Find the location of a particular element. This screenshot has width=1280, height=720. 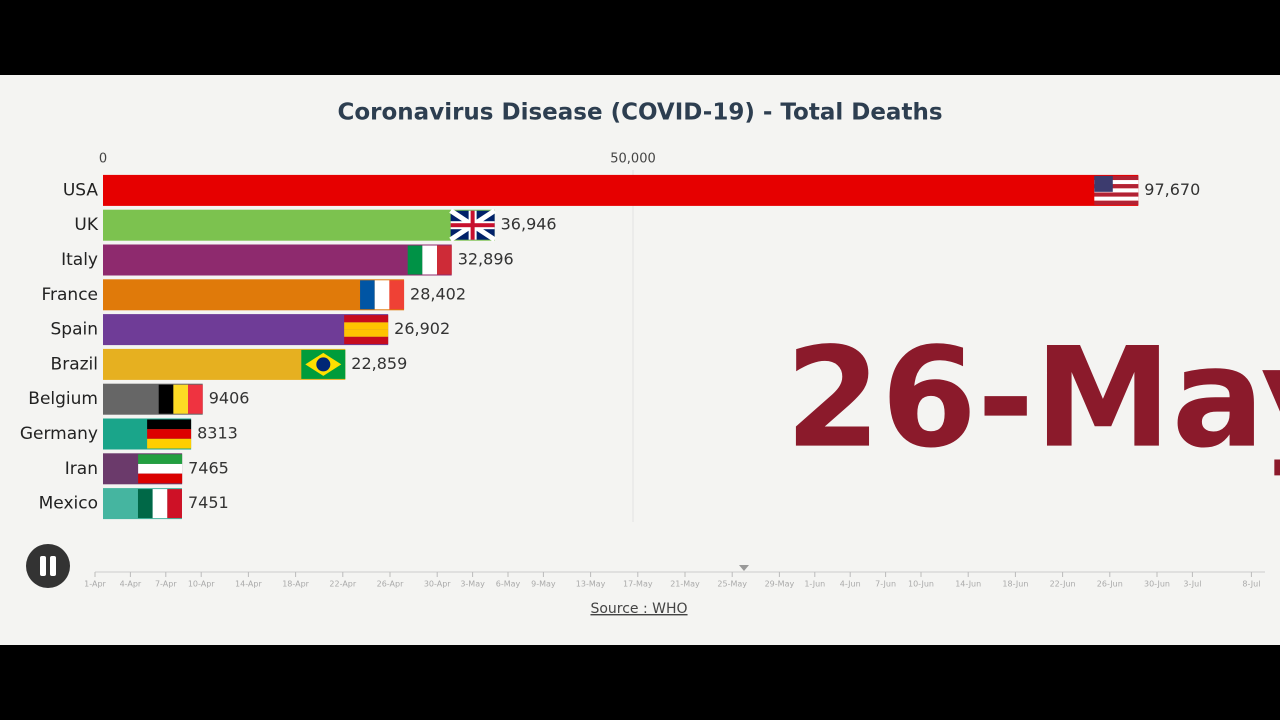

value-label: 8313 is located at coordinates (217, 433).